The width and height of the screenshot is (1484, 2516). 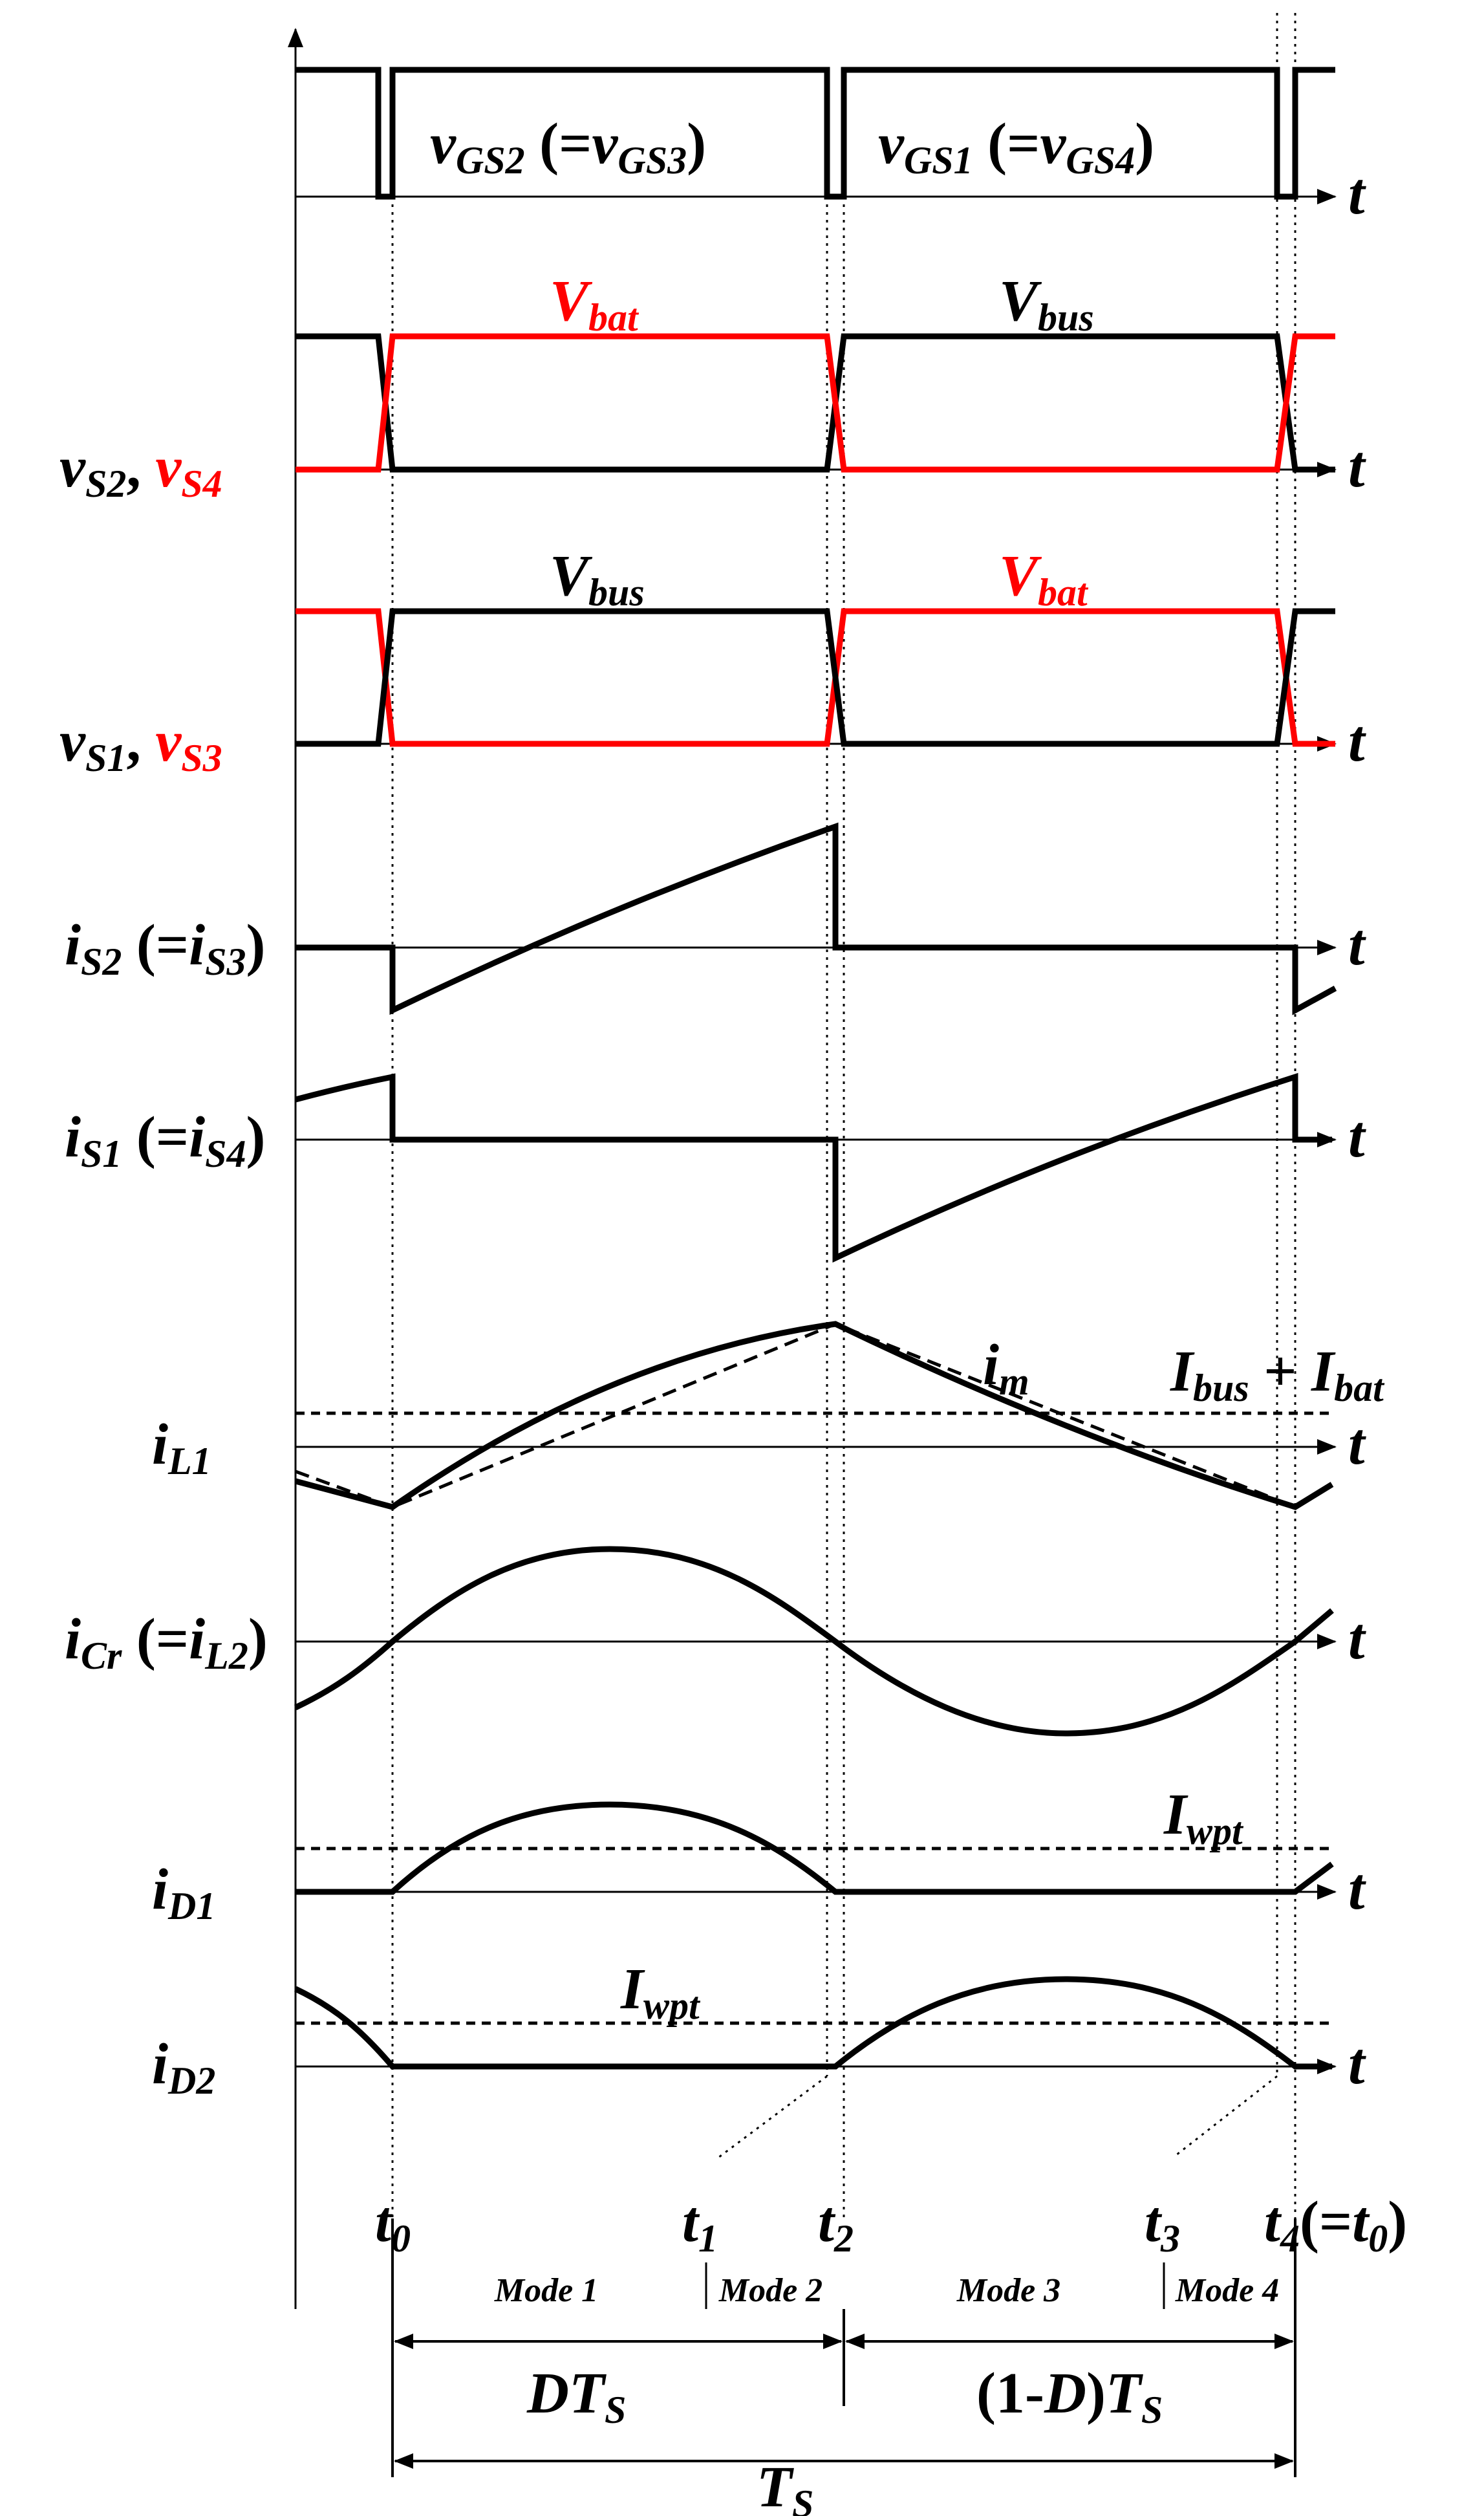 What do you see at coordinates (816, 918) in the screenshot?
I see `is2-waveform` at bounding box center [816, 918].